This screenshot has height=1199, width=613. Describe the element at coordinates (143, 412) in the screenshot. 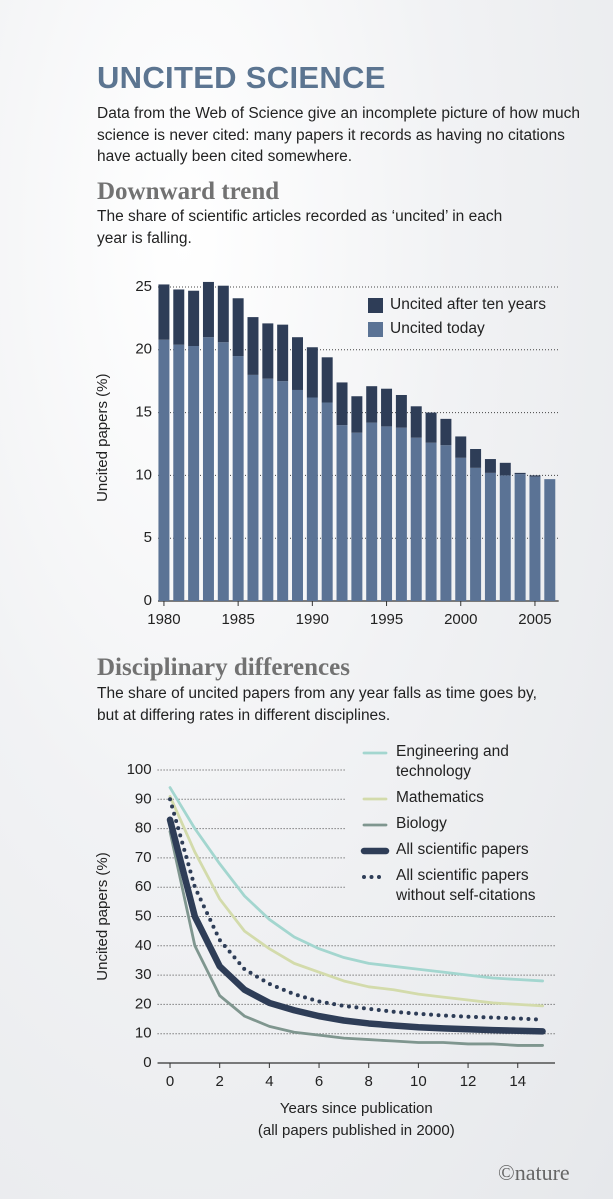

I see `y-tick-label: 15` at that location.